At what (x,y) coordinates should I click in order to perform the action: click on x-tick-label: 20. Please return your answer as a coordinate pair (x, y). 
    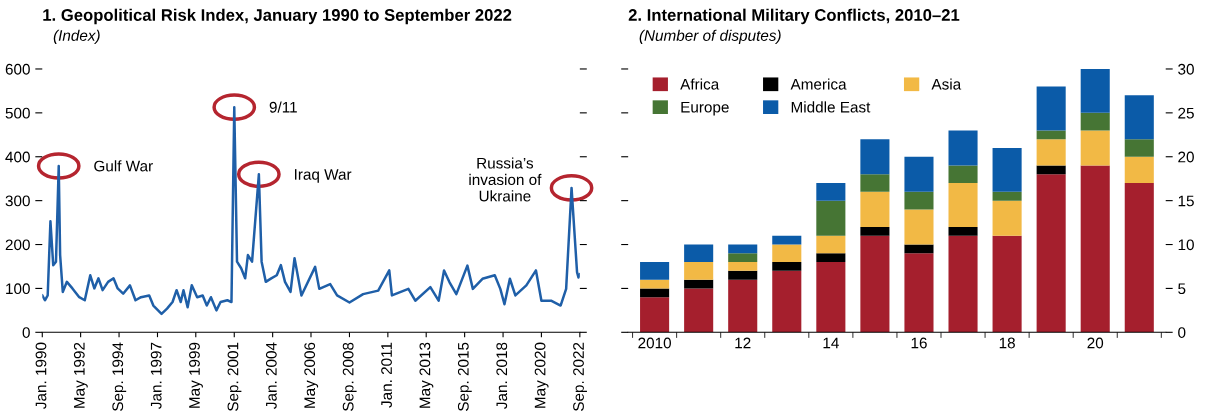
    Looking at the image, I should click on (1095, 343).